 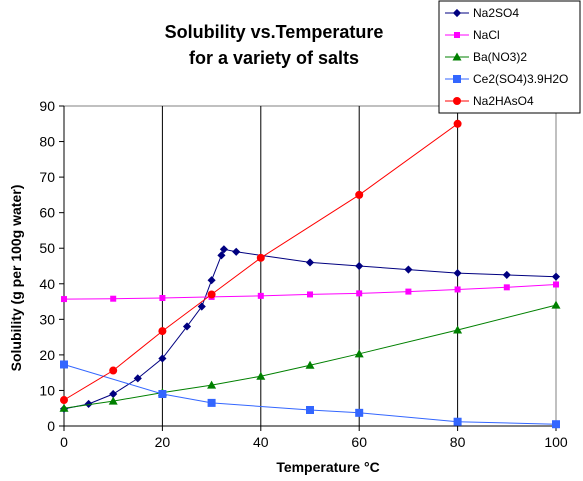 I want to click on x-tick-label: 20, so click(x=163, y=442).